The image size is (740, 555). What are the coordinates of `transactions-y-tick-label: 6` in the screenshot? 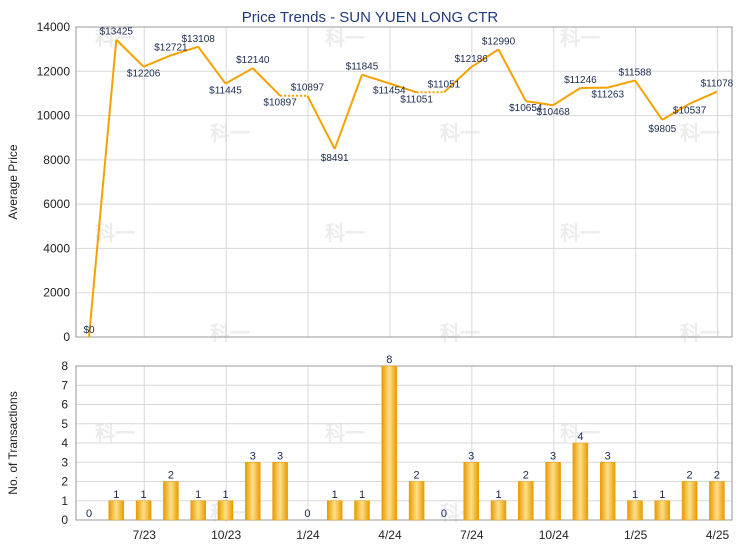 It's located at (64, 405).